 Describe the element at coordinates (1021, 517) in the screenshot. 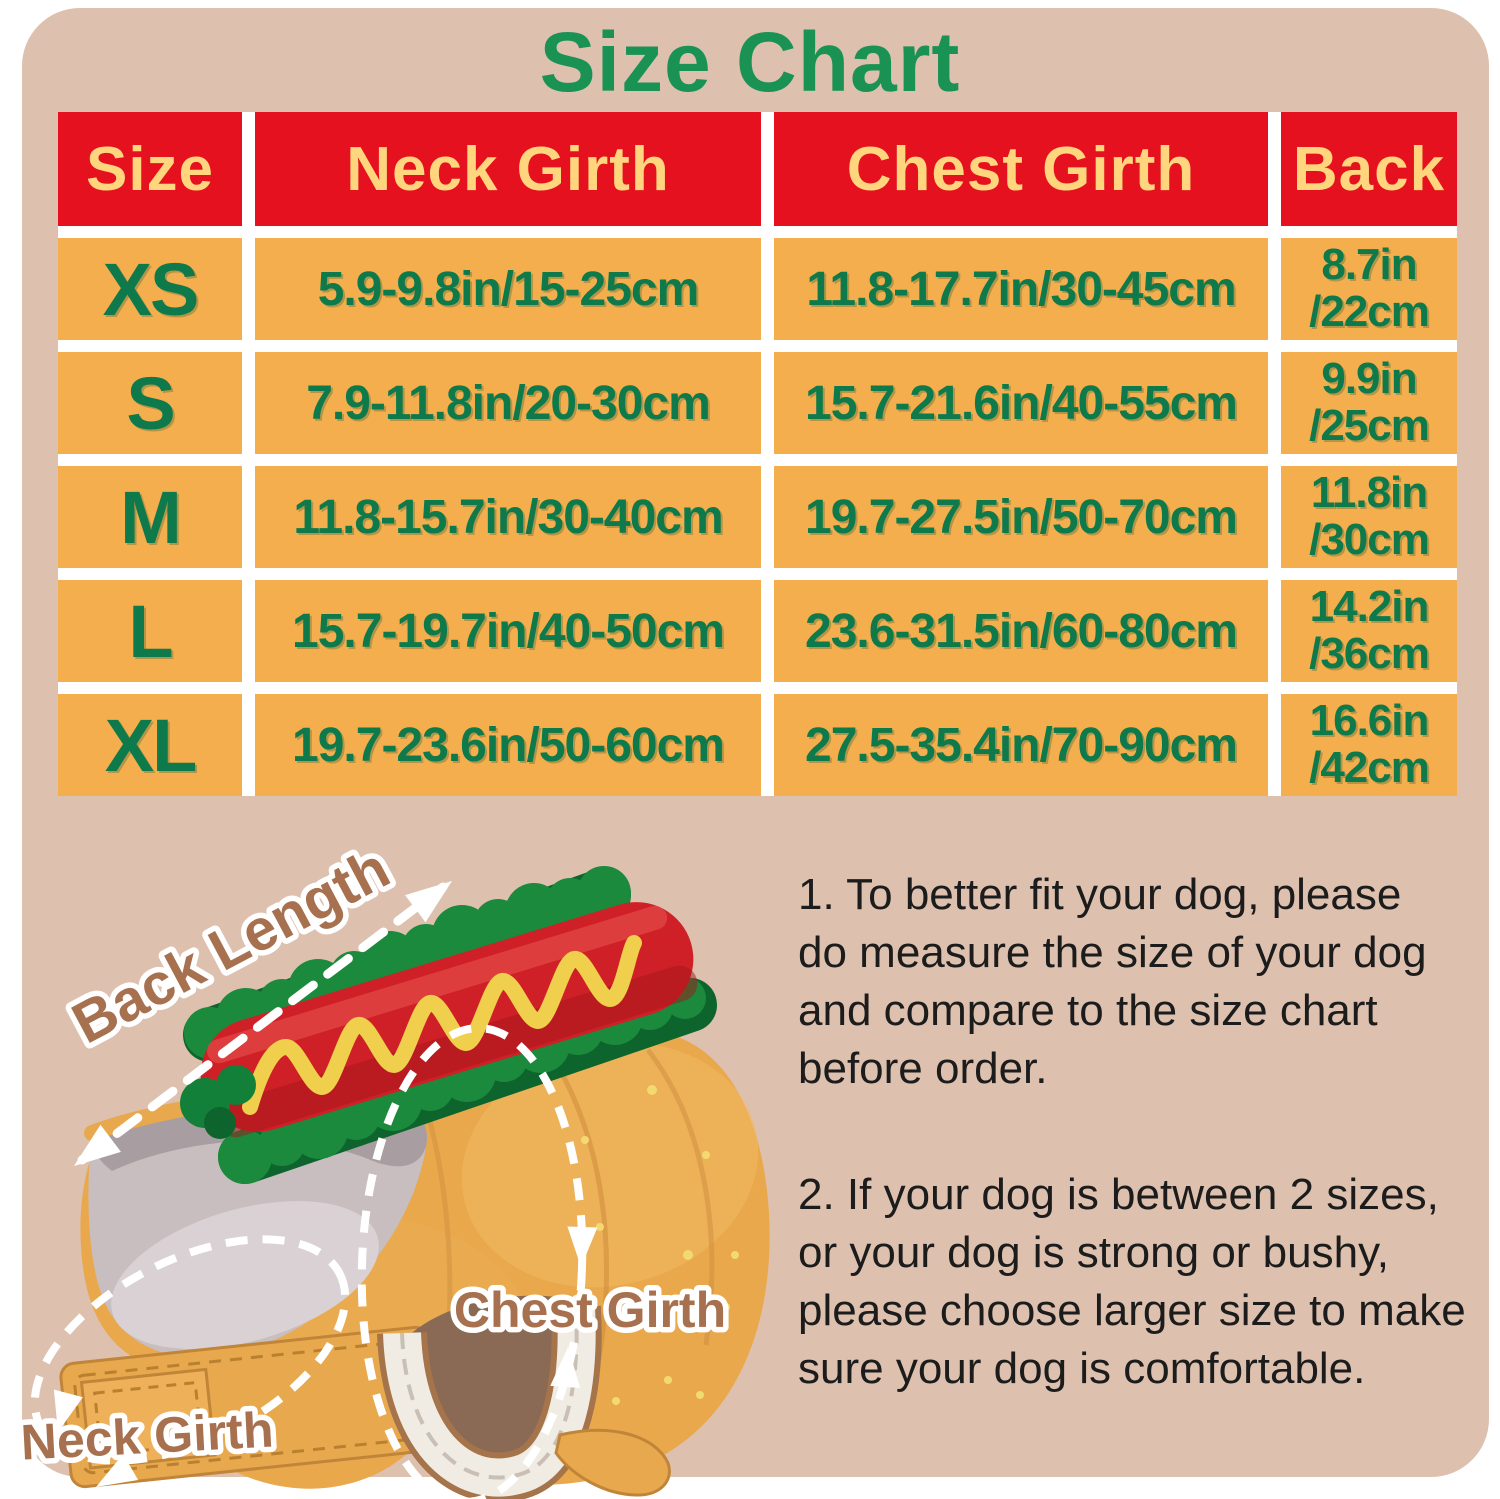

I see `row-m-chest: 19.7-27.5in/50-70cm` at that location.